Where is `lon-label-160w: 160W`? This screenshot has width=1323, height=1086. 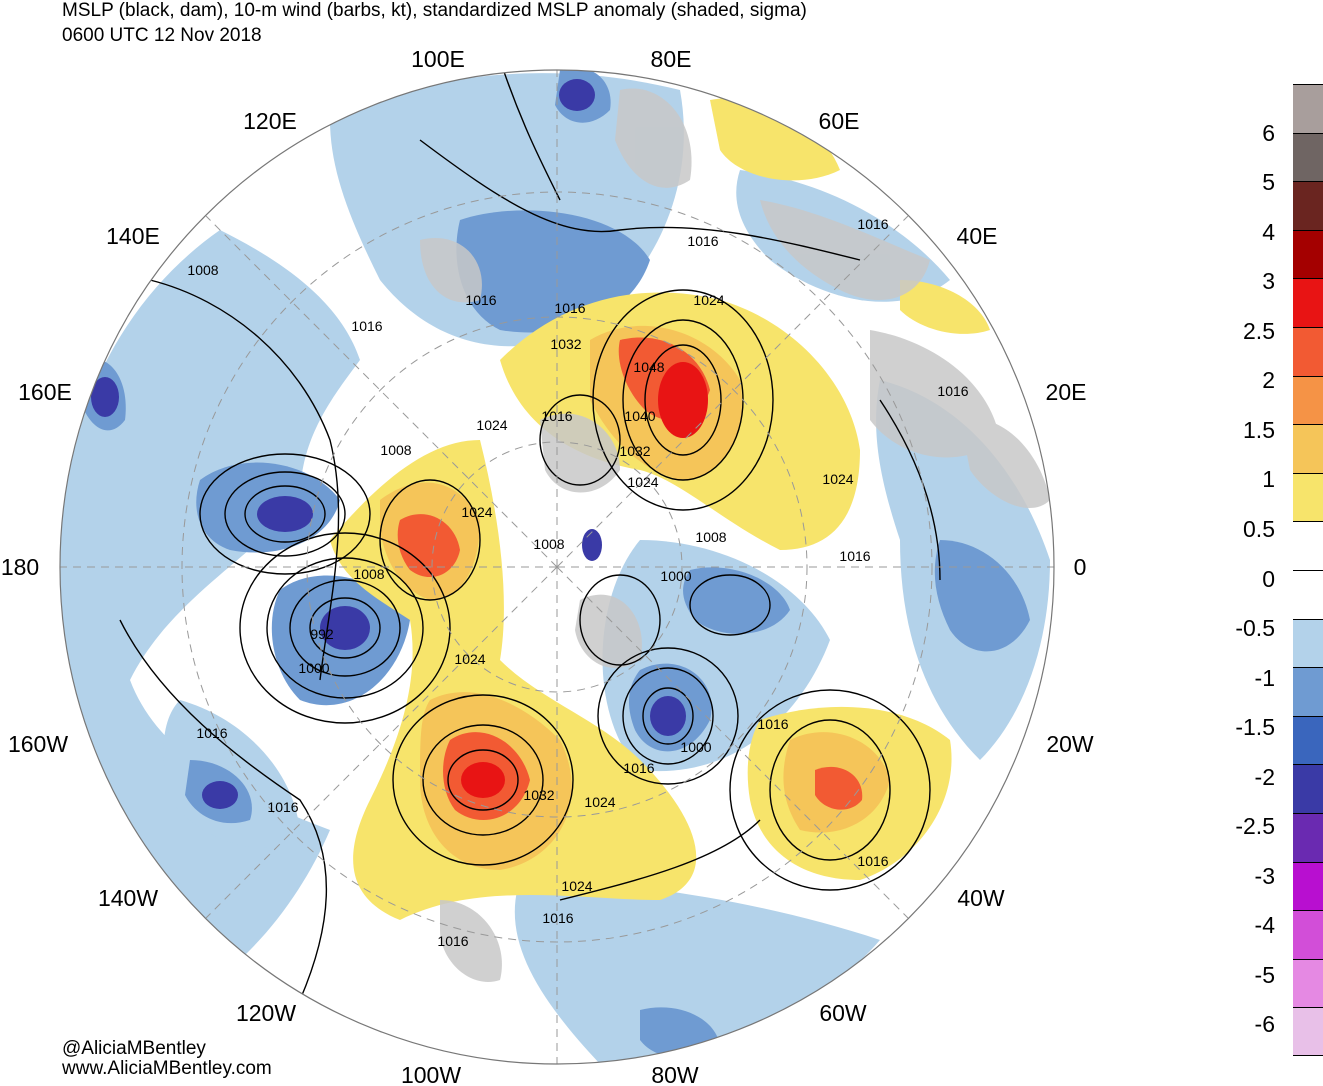
lon-label-160w: 160W is located at coordinates (38, 744).